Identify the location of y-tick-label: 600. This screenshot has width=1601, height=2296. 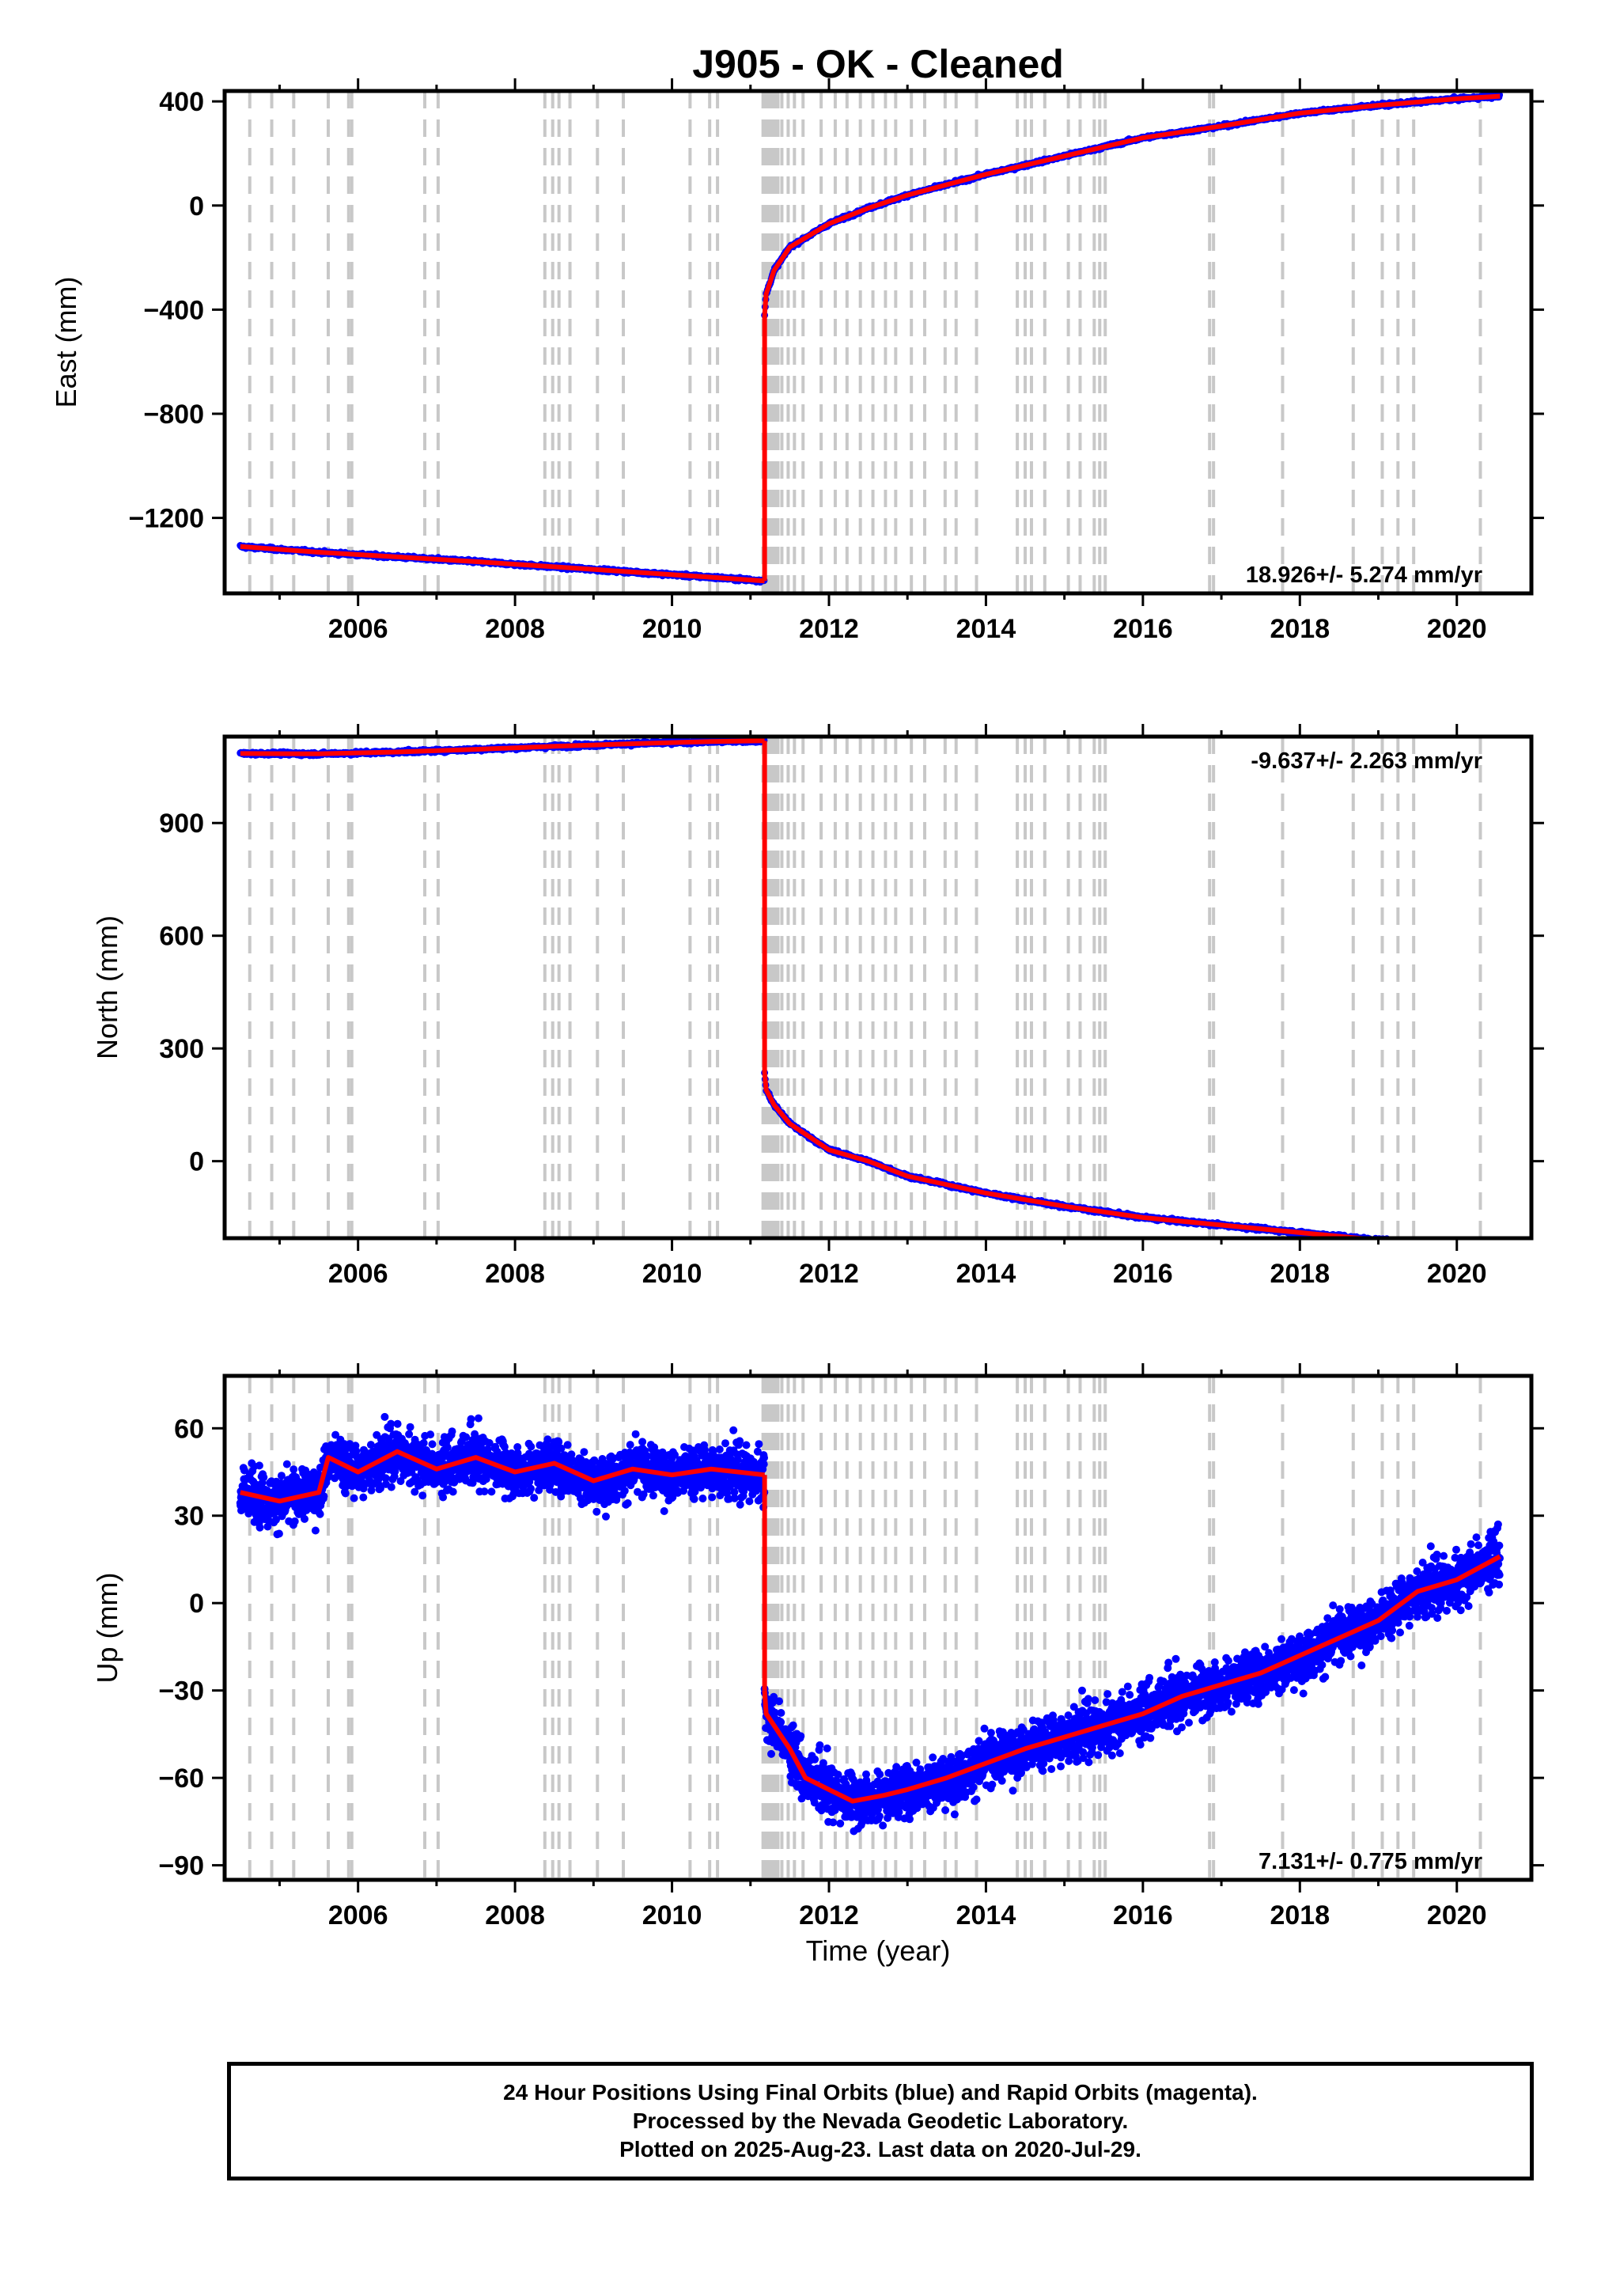
(182, 937).